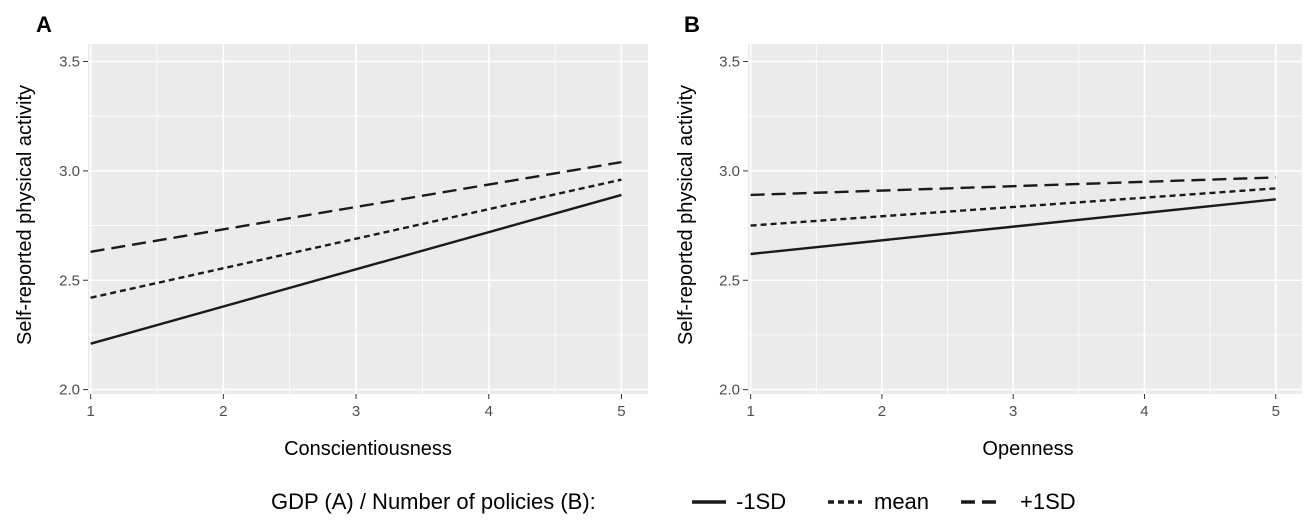  What do you see at coordinates (761, 501) in the screenshot?
I see `legend-label-minus-1sd: -1SD` at bounding box center [761, 501].